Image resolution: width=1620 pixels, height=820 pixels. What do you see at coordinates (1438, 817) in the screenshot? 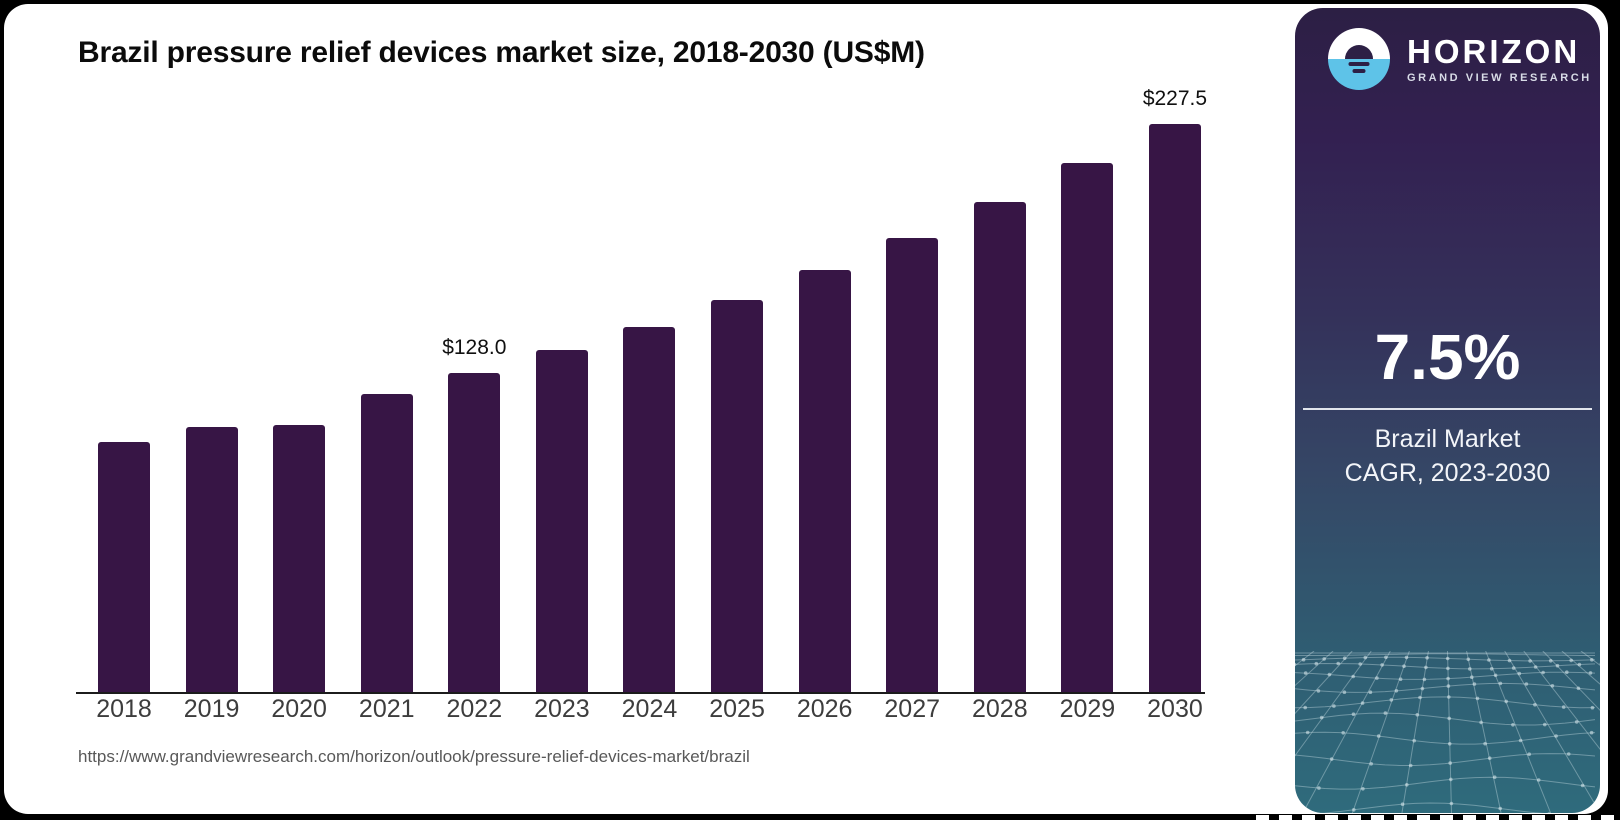
I see `bottom-dashes-decoration` at bounding box center [1438, 817].